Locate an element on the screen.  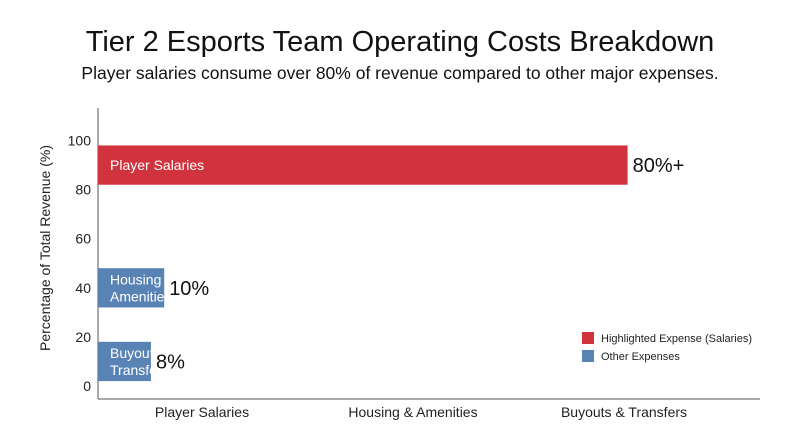
bar-inner-label: Buyouts & is located at coordinates (142, 353).